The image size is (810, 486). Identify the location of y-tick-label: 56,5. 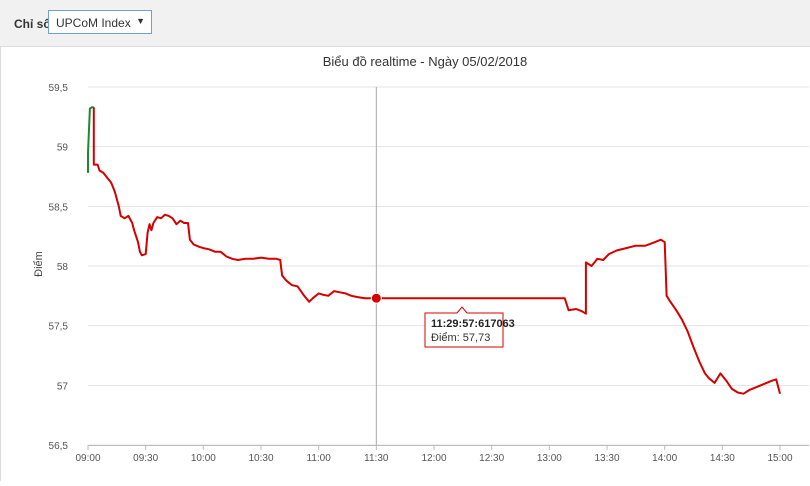
(59, 446).